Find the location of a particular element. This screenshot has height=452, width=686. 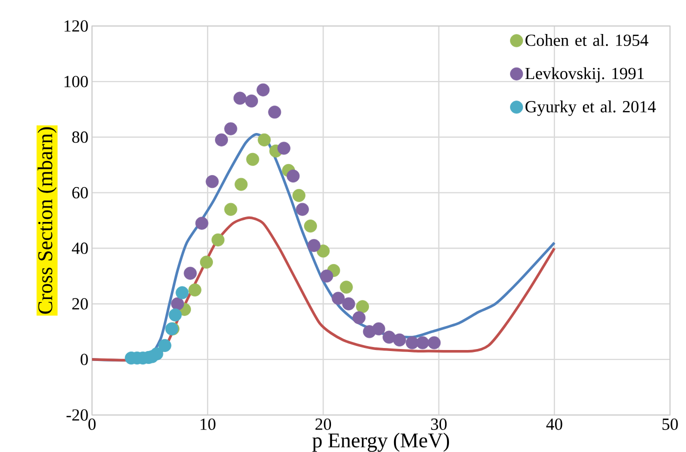

y-axis-title: Cross Section (mbarn) is located at coordinates (47, 220).